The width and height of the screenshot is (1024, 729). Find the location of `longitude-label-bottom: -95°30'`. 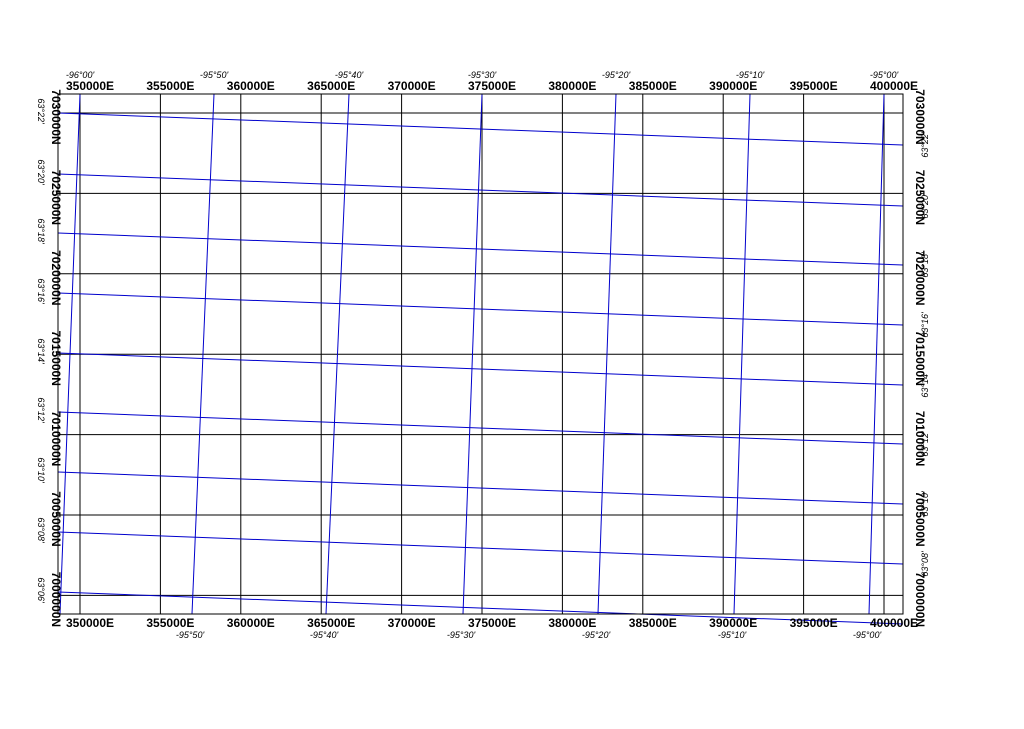

longitude-label-bottom: -95°30' is located at coordinates (461, 635).